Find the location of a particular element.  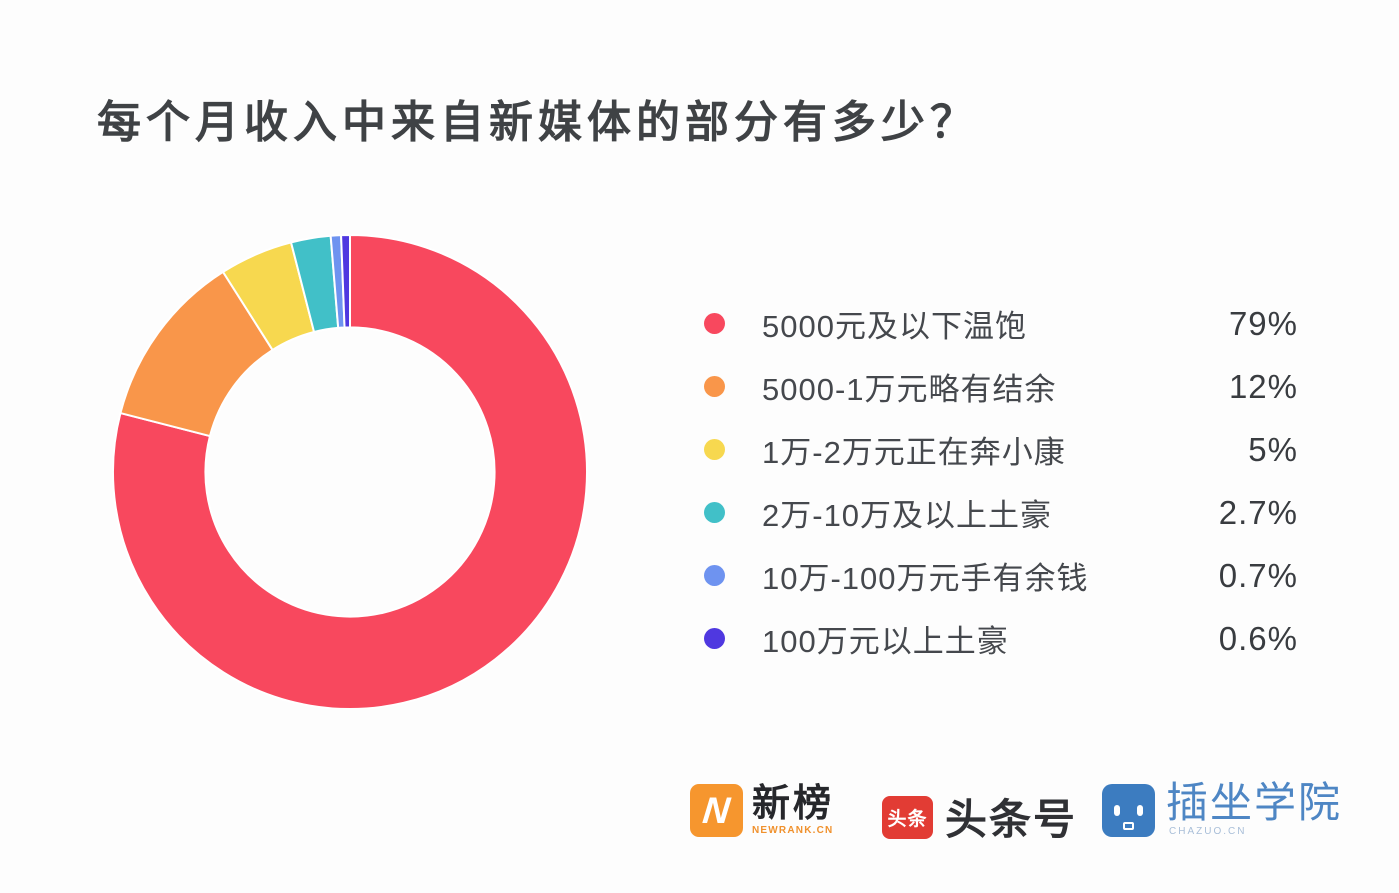

legend-label-1: 5000-1万元略有结余 is located at coordinates (909, 389).